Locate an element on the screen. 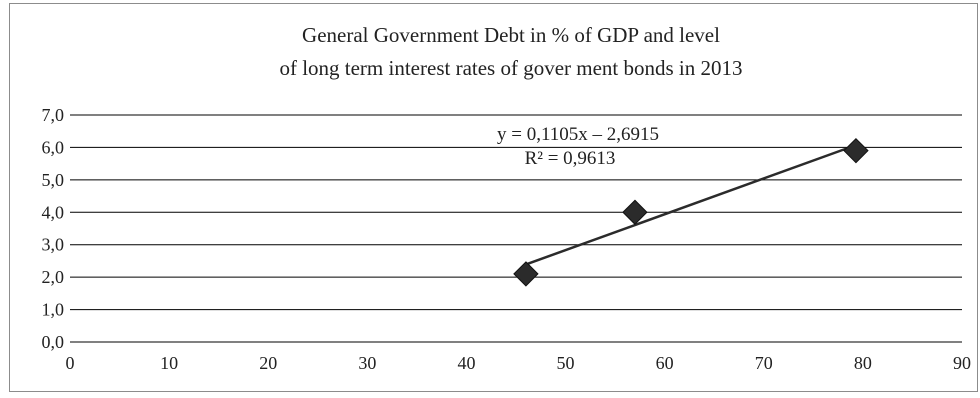 This screenshot has height=398, width=980. x-tick-label: 40 is located at coordinates (466, 363).